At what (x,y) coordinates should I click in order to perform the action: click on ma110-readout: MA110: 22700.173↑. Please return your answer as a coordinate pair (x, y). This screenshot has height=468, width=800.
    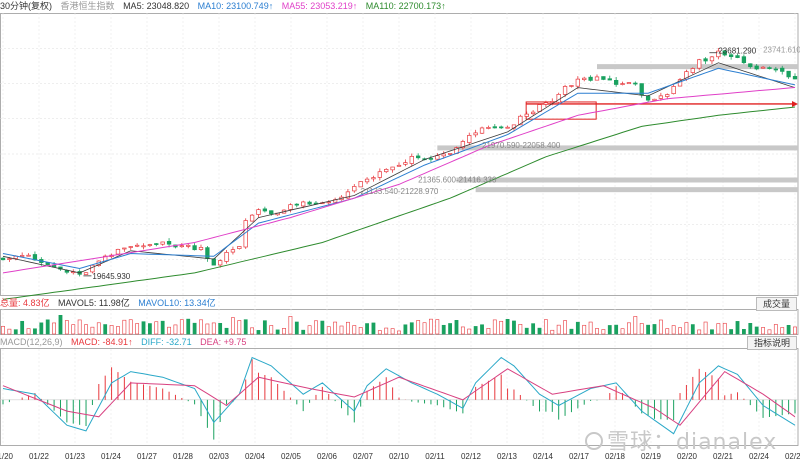
    Looking at the image, I should click on (405, 6).